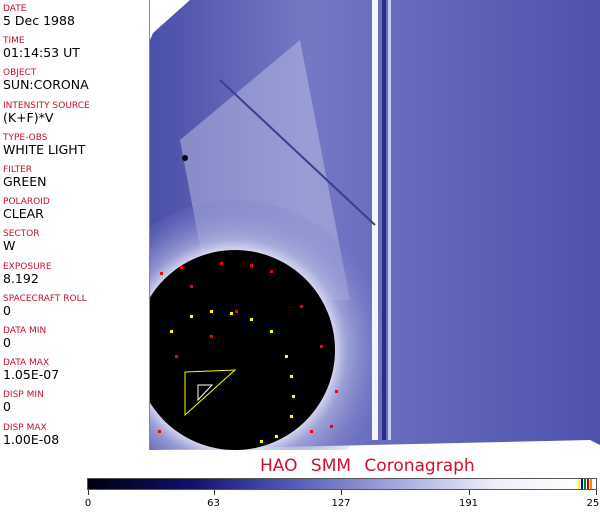 The width and height of the screenshot is (600, 512). What do you see at coordinates (28, 117) in the screenshot?
I see `field-value: (K+F)*V` at bounding box center [28, 117].